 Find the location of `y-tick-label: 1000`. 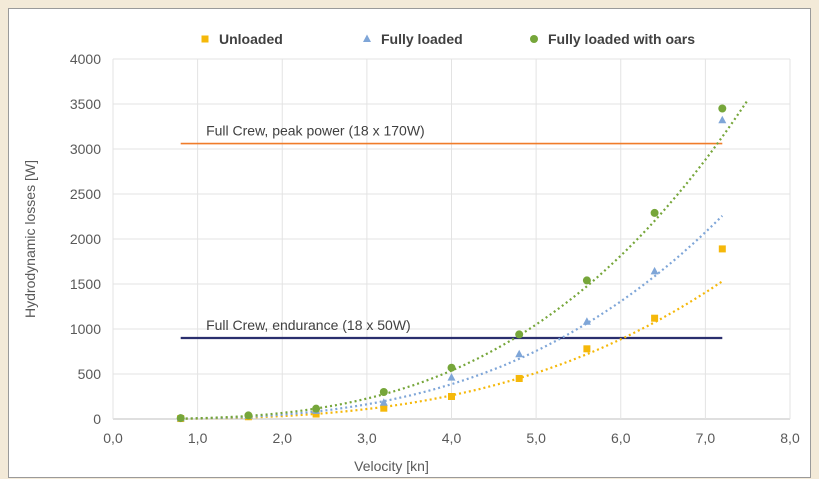

y-tick-label: 1000 is located at coordinates (85, 329).